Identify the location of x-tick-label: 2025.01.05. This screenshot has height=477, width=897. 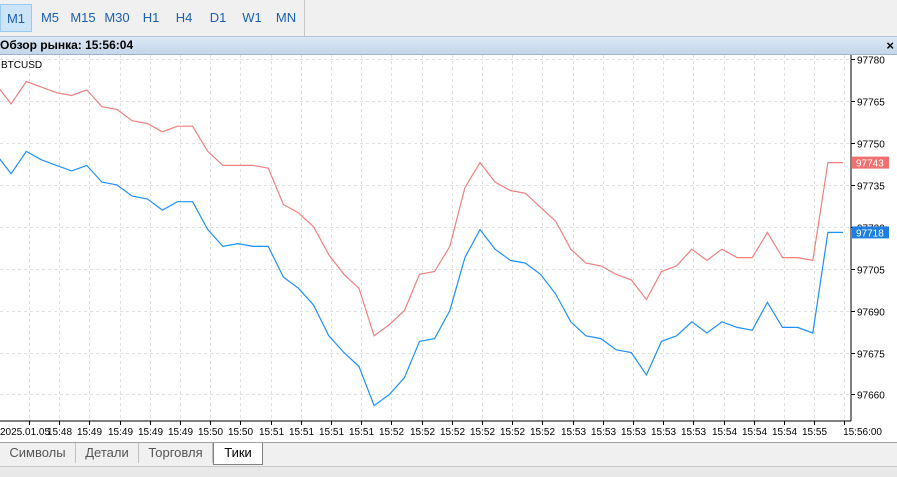
(25, 432).